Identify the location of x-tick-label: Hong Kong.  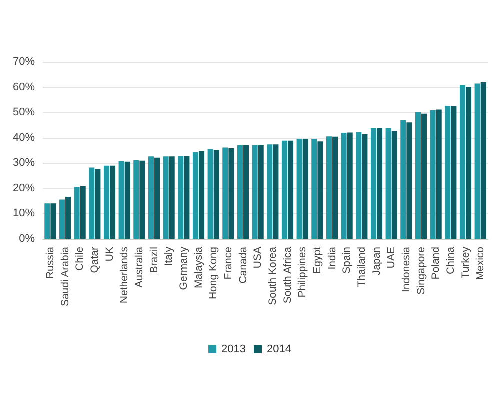
(214, 273).